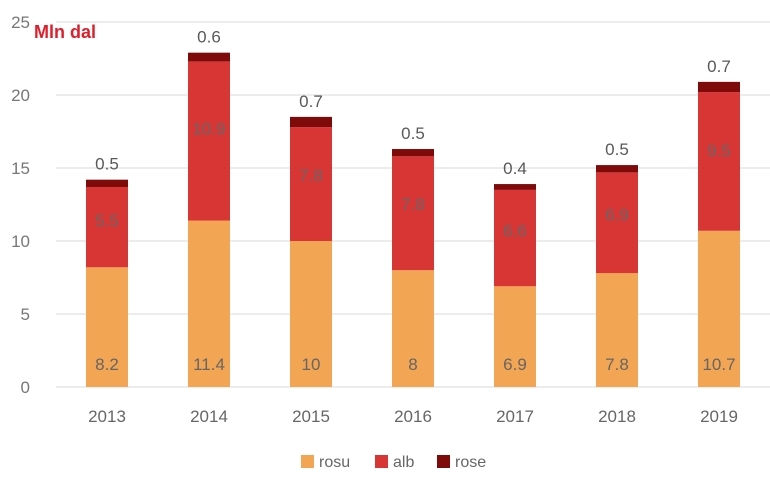 This screenshot has width=770, height=490. Describe the element at coordinates (617, 215) in the screenshot. I see `data-label-alb-2018: 6.9` at that location.